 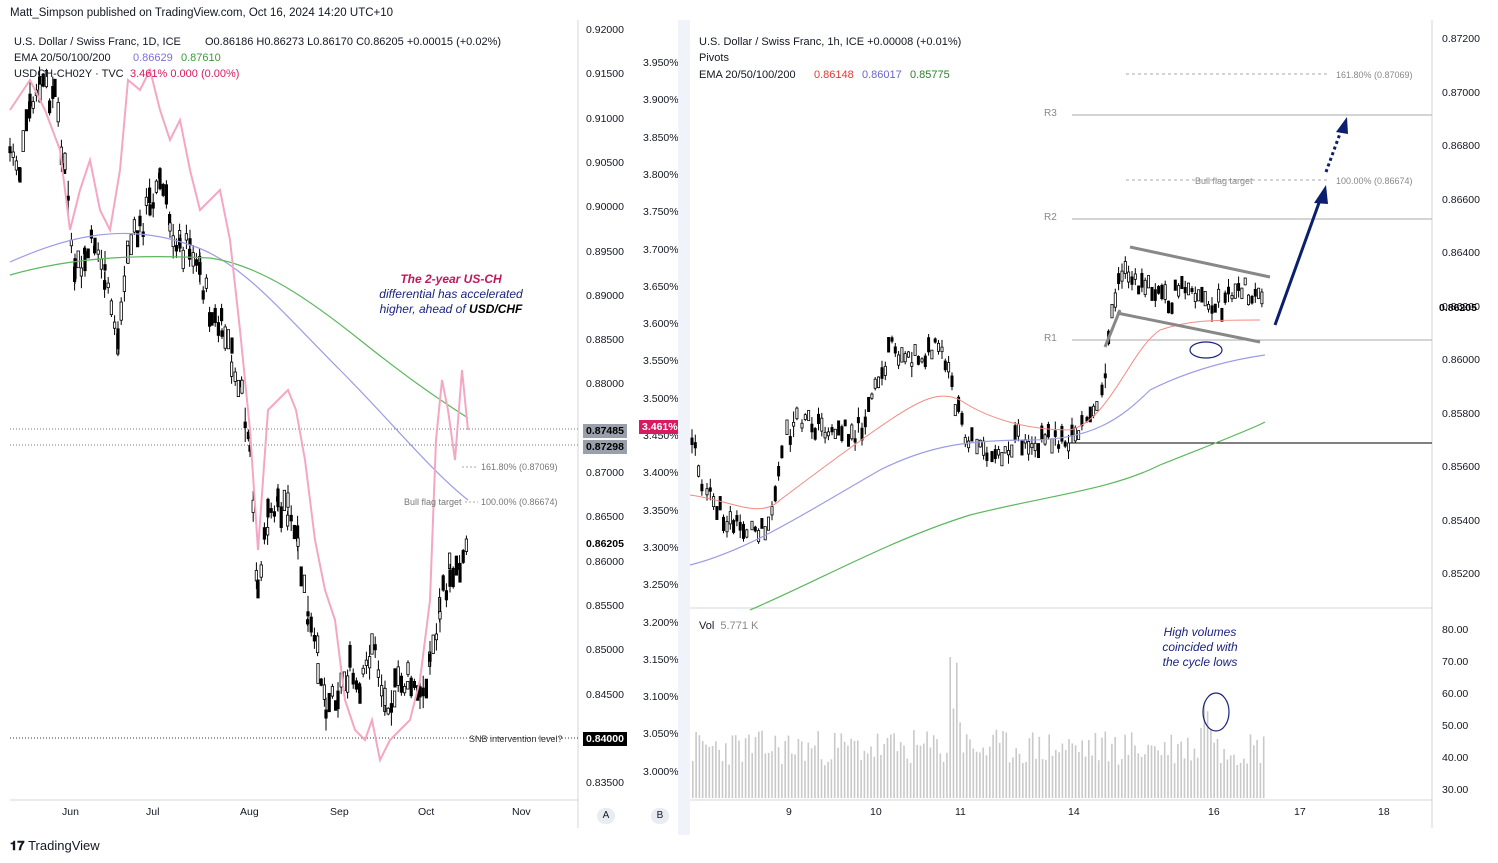 I want to click on left-price-tick: 0.90500, so click(x=605, y=162).